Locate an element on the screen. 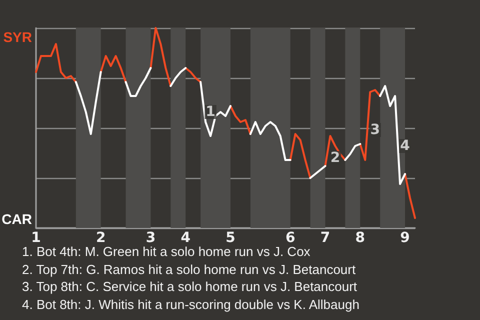 This screenshot has height=320, width=480. x-tick-label: 8 is located at coordinates (360, 238).